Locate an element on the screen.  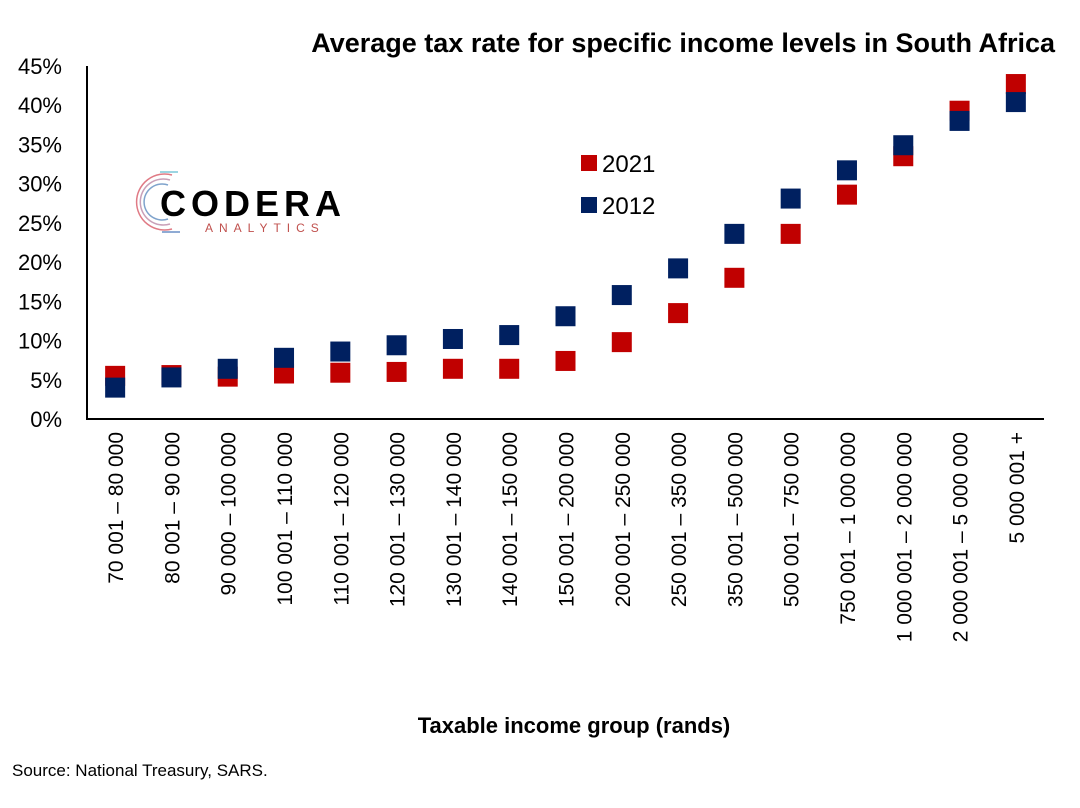
x-tick-label: 90 000 – 100 000 is located at coordinates (229, 514).